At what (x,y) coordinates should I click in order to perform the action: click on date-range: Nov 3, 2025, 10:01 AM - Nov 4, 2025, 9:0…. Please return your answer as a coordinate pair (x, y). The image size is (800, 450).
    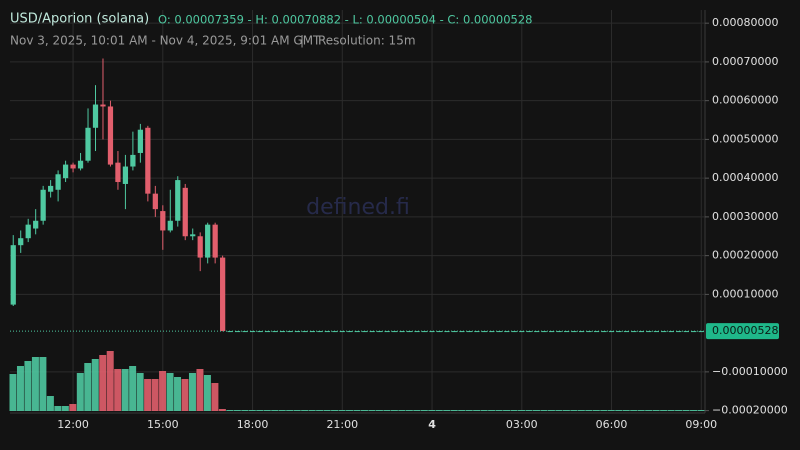
    Looking at the image, I should click on (165, 41).